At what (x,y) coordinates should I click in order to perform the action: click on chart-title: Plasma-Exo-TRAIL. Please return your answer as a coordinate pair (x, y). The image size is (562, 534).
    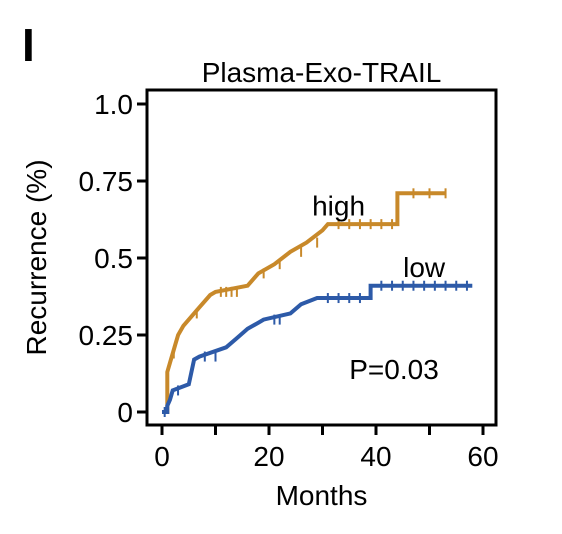
    Looking at the image, I should click on (322, 72).